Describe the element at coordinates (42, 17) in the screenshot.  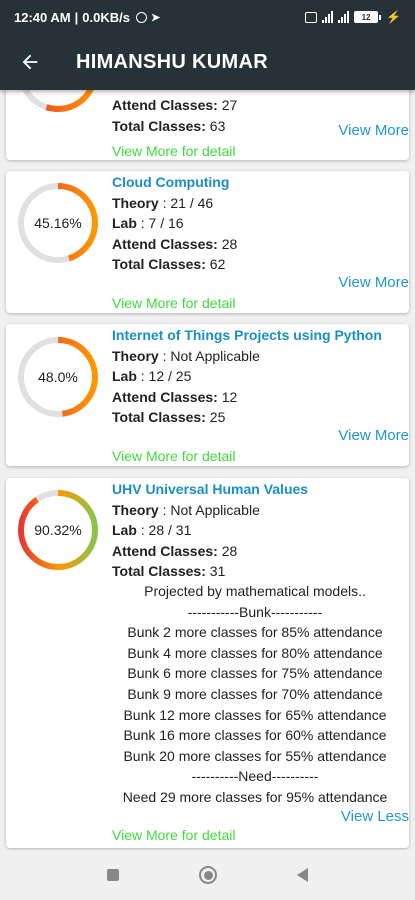
I see `status-time: 12:40 AM` at that location.